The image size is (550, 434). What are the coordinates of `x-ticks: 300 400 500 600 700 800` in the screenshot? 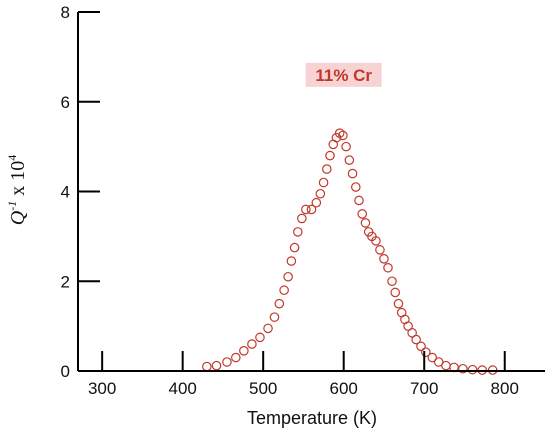 It's located at (303, 374).